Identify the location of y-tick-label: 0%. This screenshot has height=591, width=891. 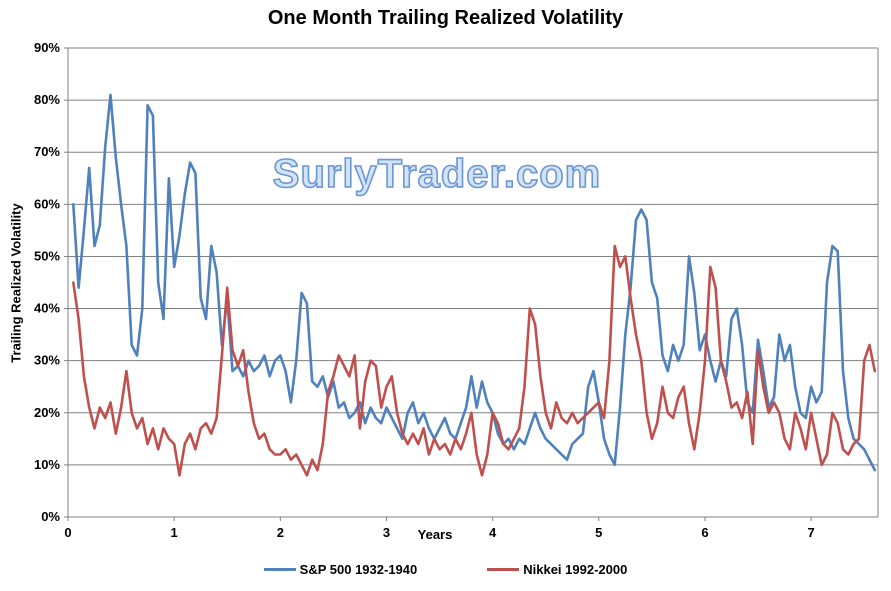
(50, 516).